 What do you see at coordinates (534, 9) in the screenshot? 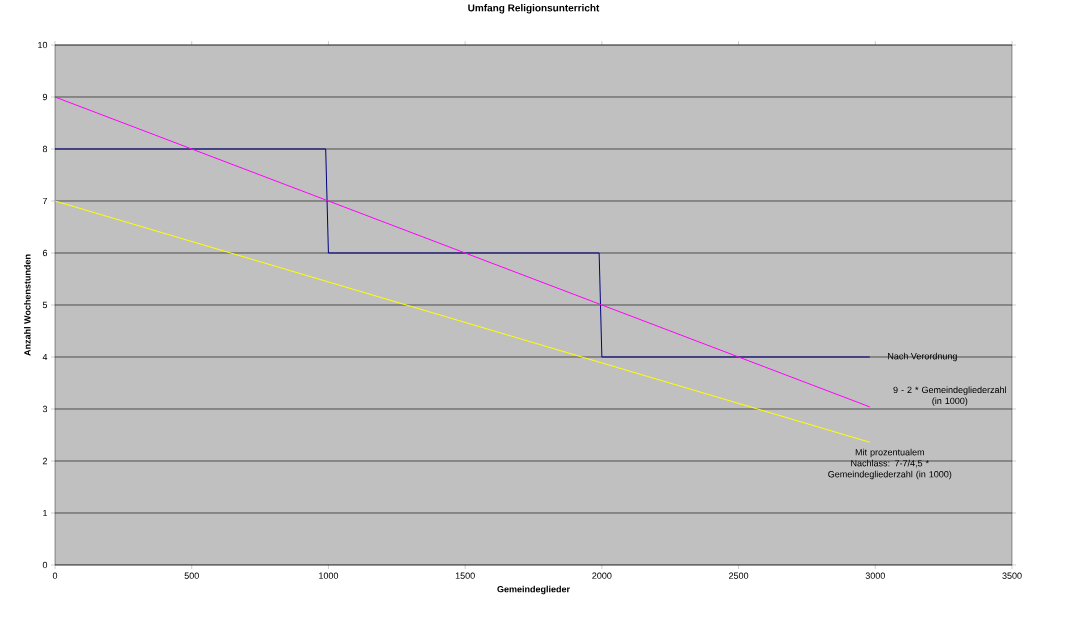
I see `chart-title: Umfang Religionsunterricht` at bounding box center [534, 9].